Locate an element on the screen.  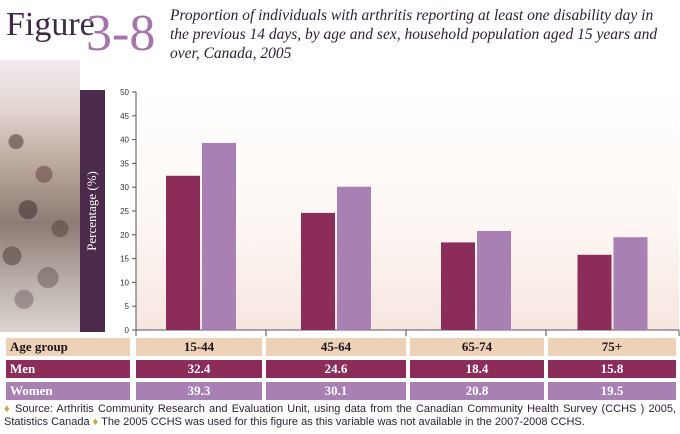
y-tick-label: 45 is located at coordinates (124, 116).